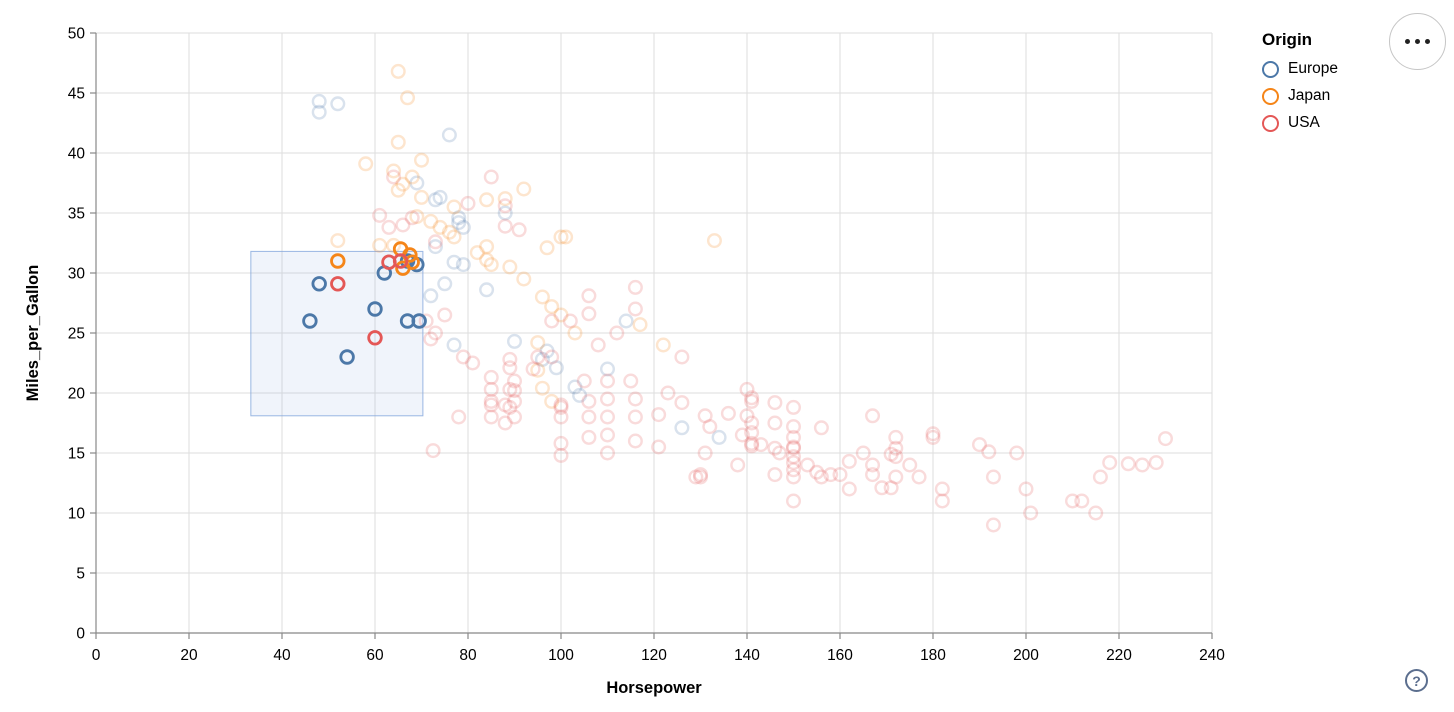 This screenshot has height=712, width=1454. I want to click on legend-label-japan: Japan, so click(1309, 95).